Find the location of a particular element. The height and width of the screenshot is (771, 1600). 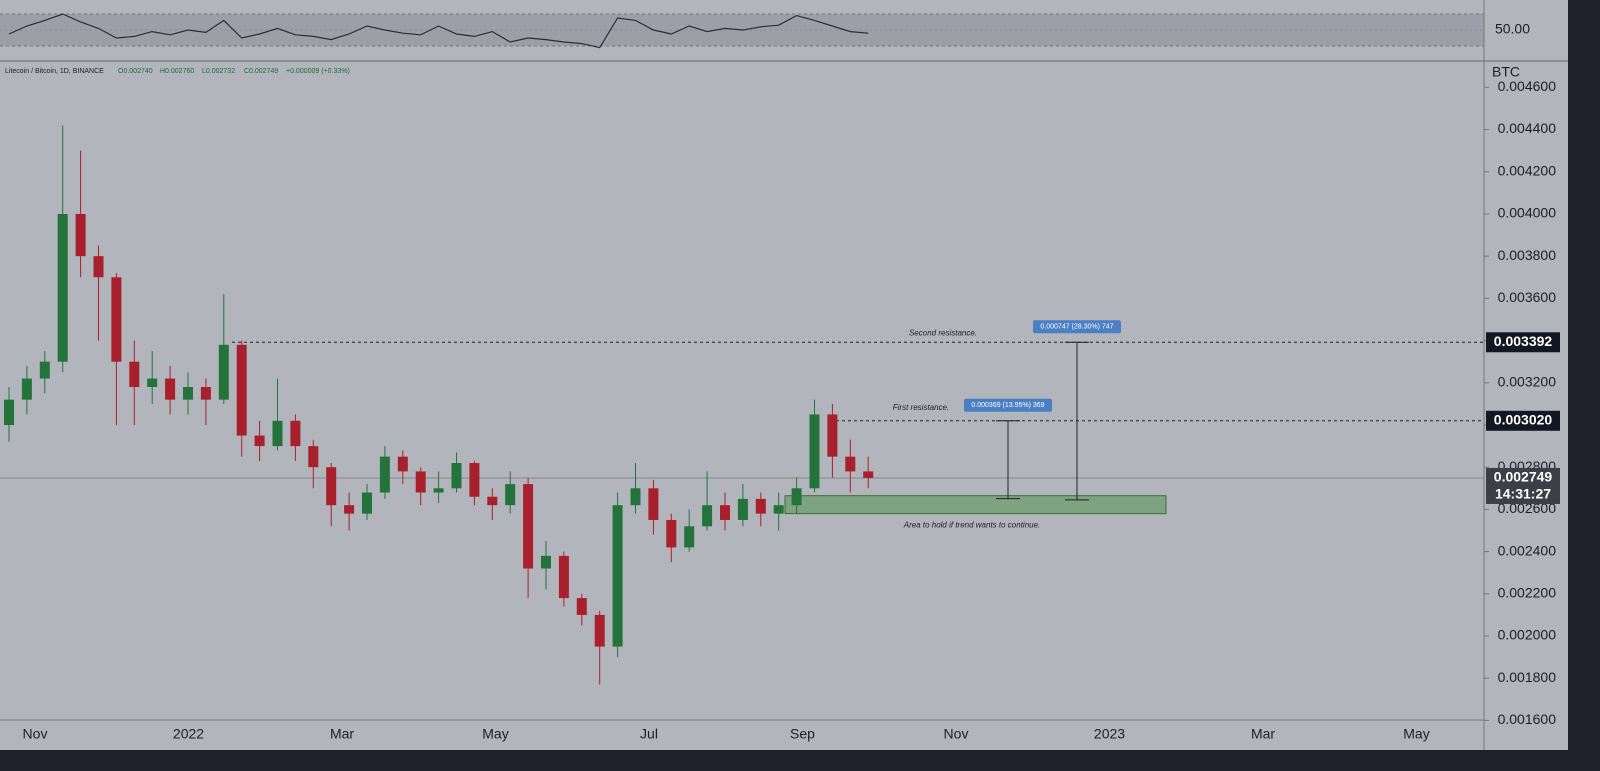

rsi-tick-label: 50.00 is located at coordinates (1512, 29).